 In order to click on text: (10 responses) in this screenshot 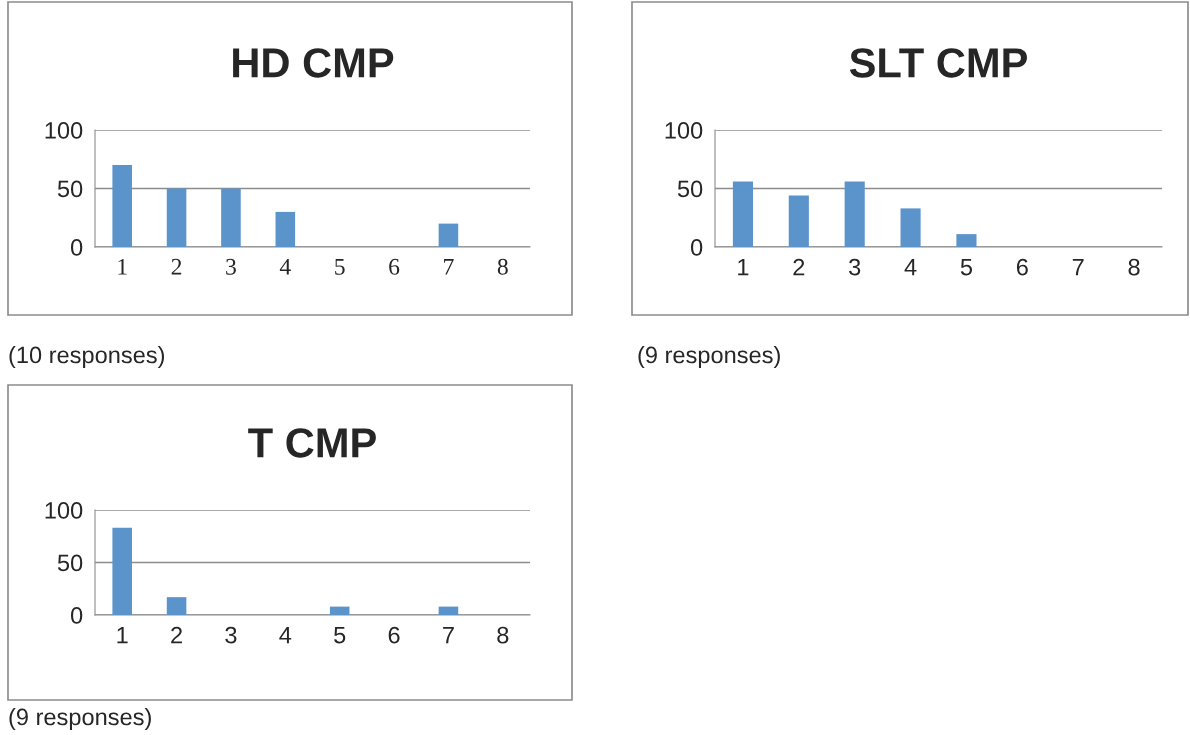, I will do `click(87, 356)`.